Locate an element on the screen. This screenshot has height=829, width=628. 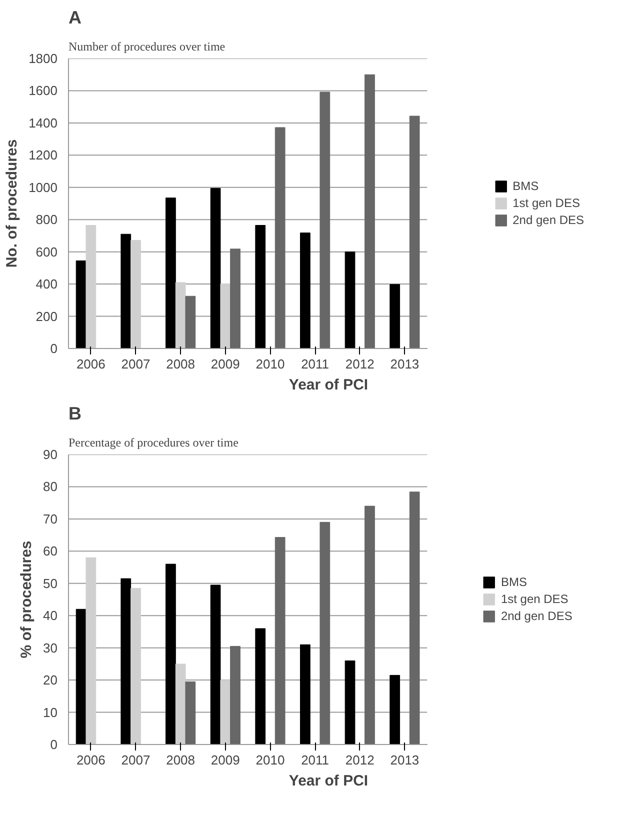
y-tick-label: 50 is located at coordinates (50, 583).